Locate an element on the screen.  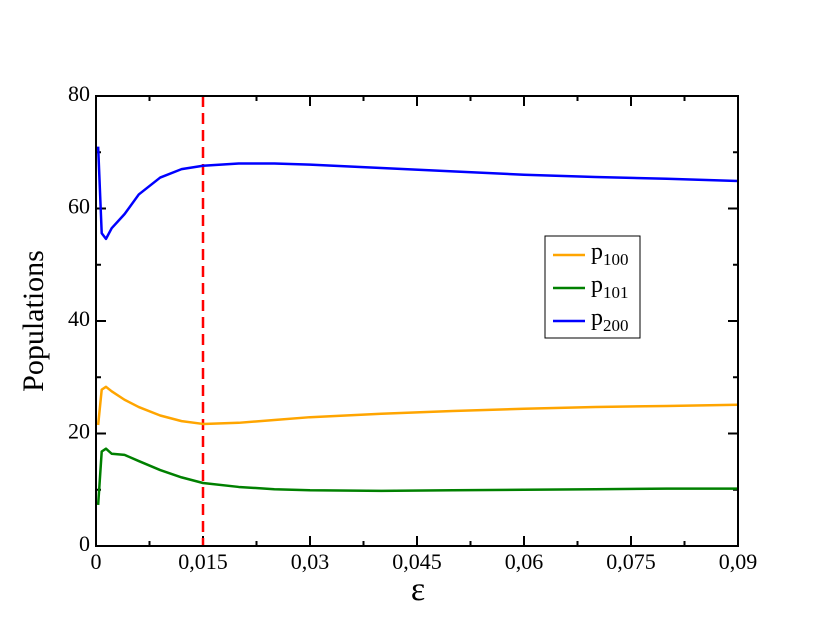
x-tick-label: 0 is located at coordinates (96, 561).